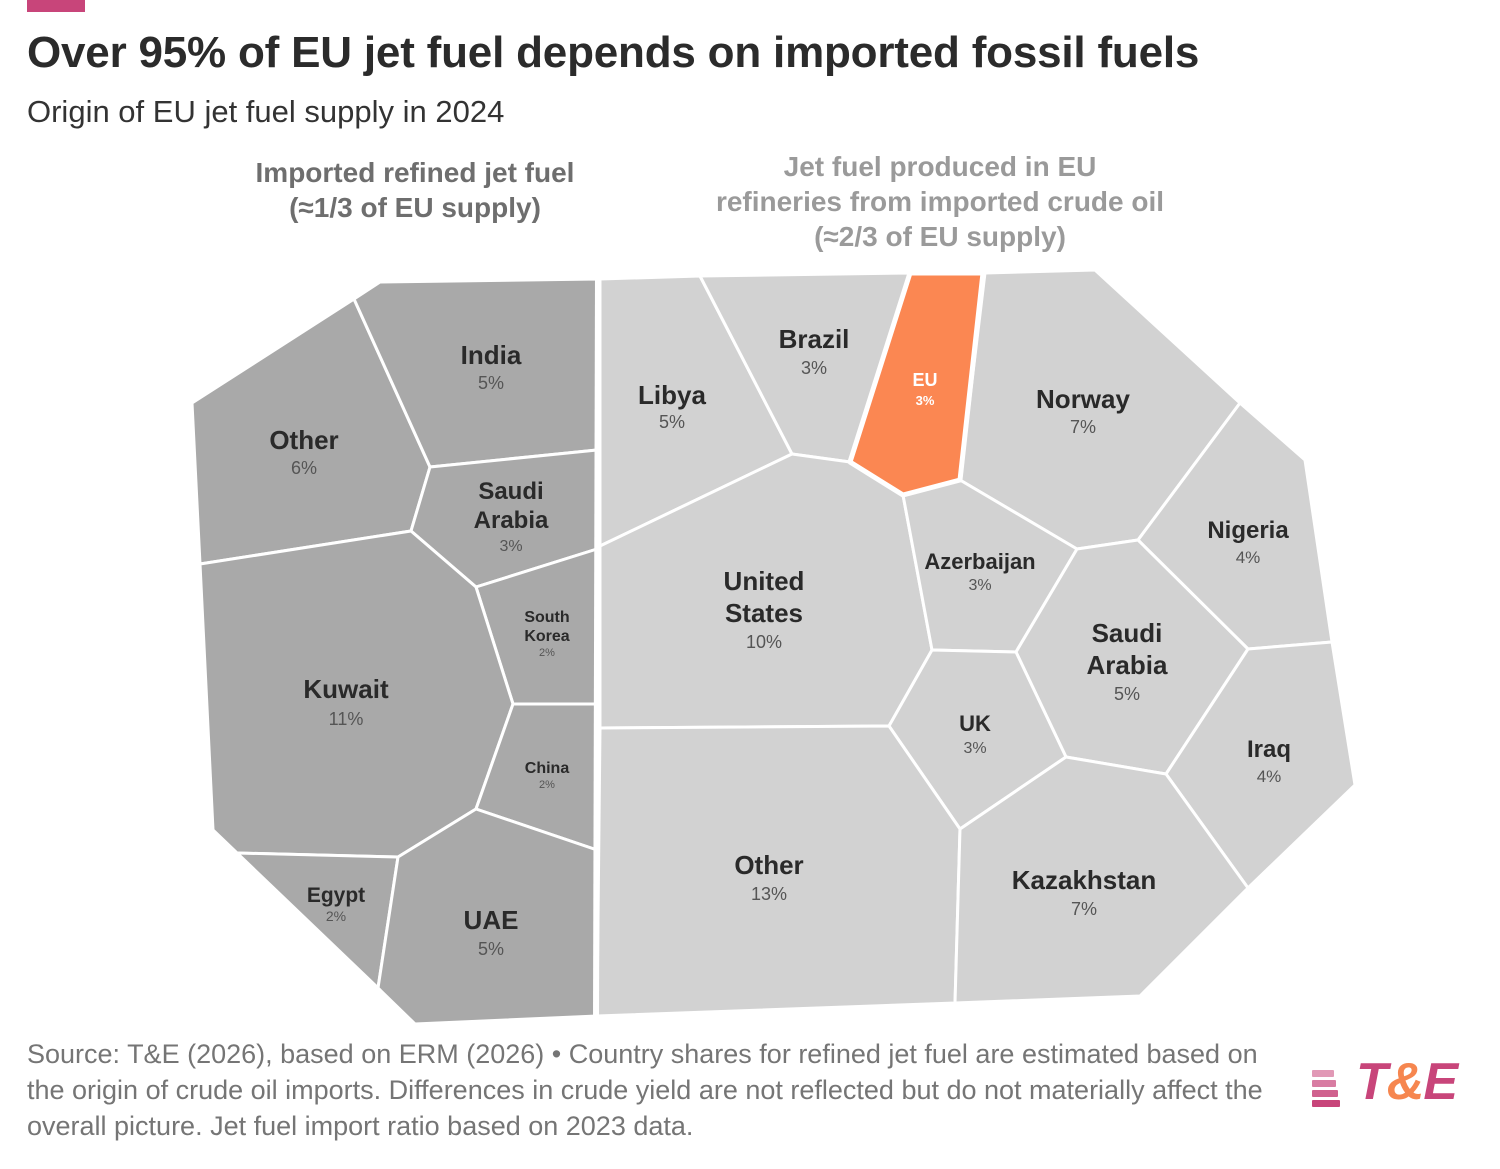 This screenshot has width=1500, height=1169. What do you see at coordinates (940, 166) in the screenshot?
I see `group-label-line: Jet fuel produced in EU` at bounding box center [940, 166].